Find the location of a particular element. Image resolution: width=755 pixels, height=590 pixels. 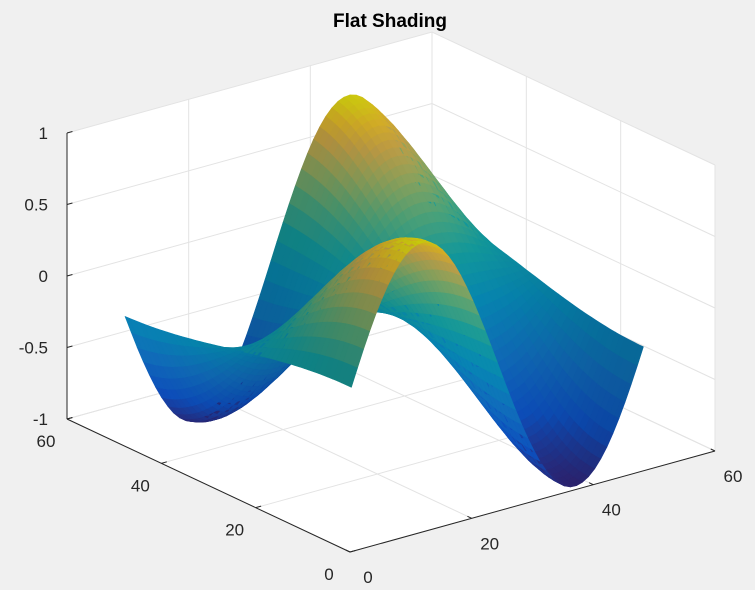

x-axis-line is located at coordinates (532, 501).